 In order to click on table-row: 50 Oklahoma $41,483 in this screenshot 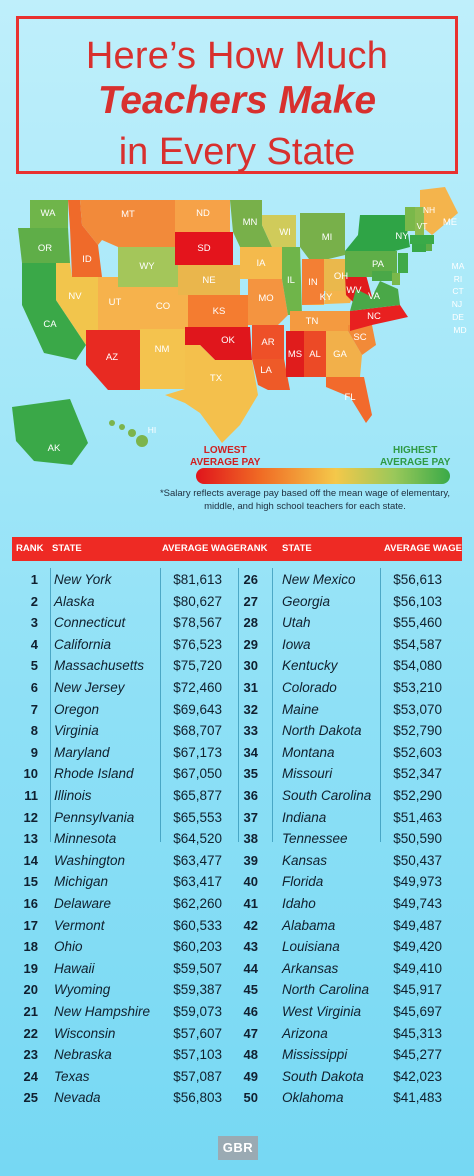, I will do `click(237, 1100)`.